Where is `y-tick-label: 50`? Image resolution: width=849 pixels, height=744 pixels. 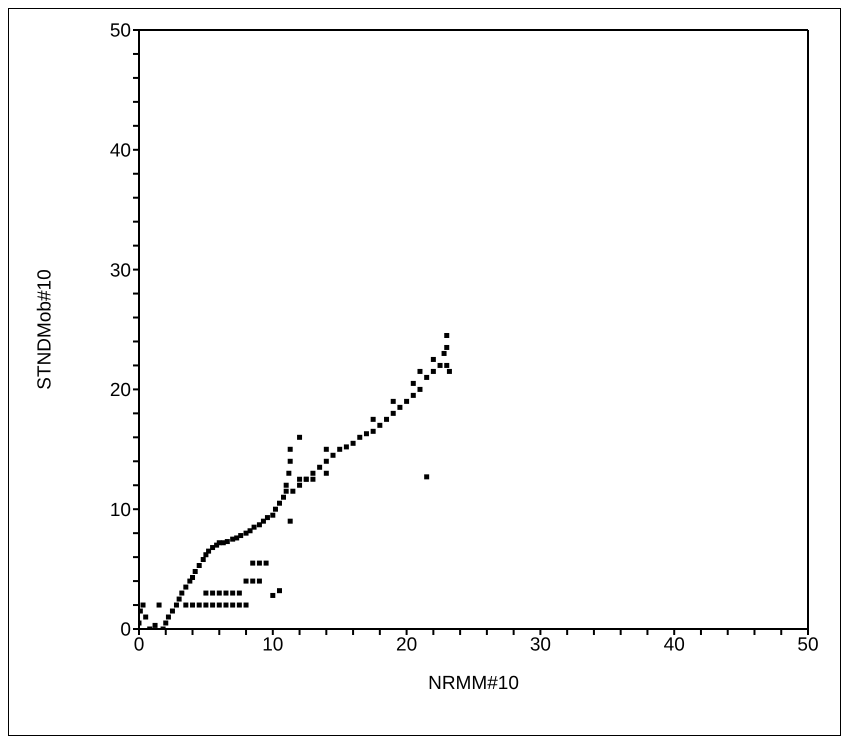 y-tick-label: 50 is located at coordinates (120, 31).